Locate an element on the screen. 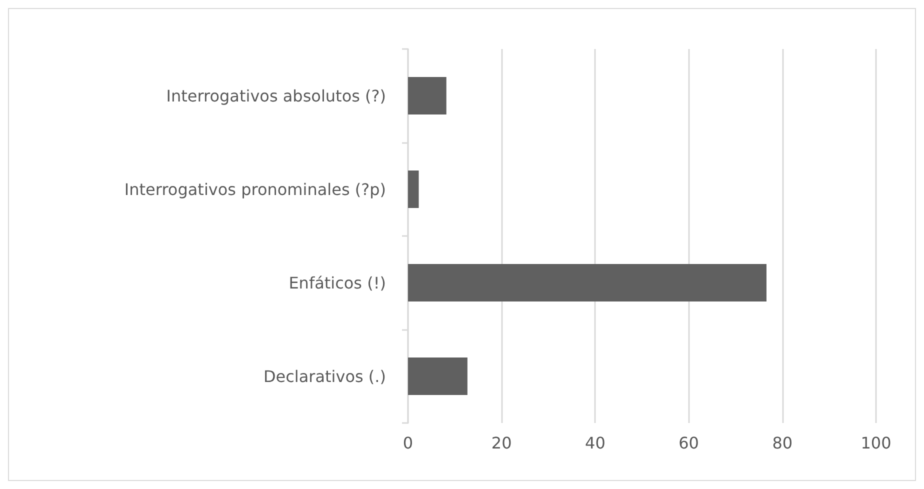 Image resolution: width=924 pixels, height=489 pixels. y-tick-label: Interrogativos absolutos (?) is located at coordinates (276, 96).